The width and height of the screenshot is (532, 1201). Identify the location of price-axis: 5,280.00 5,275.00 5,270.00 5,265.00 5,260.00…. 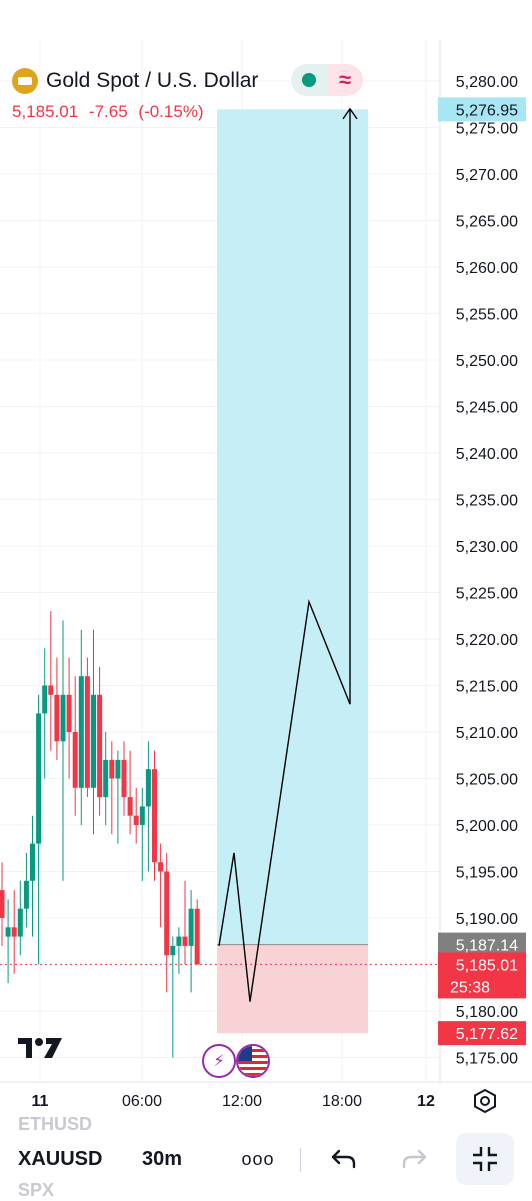
(487, 571).